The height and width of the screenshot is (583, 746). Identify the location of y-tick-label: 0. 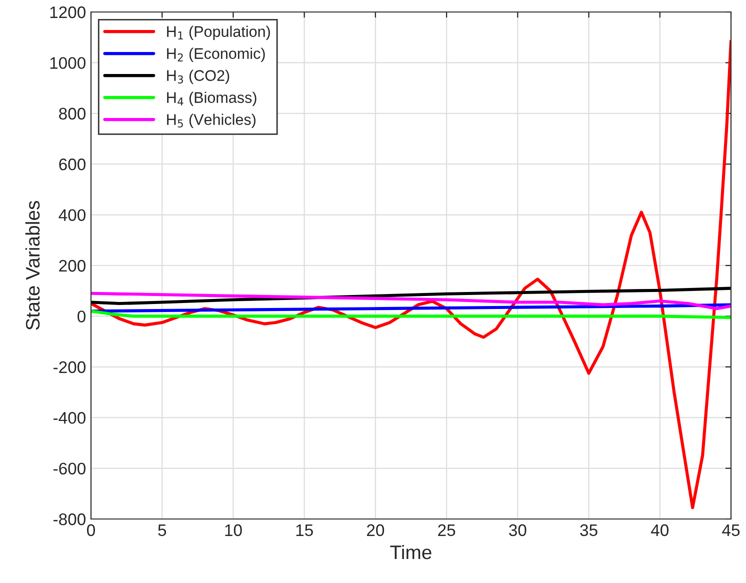
(82, 316).